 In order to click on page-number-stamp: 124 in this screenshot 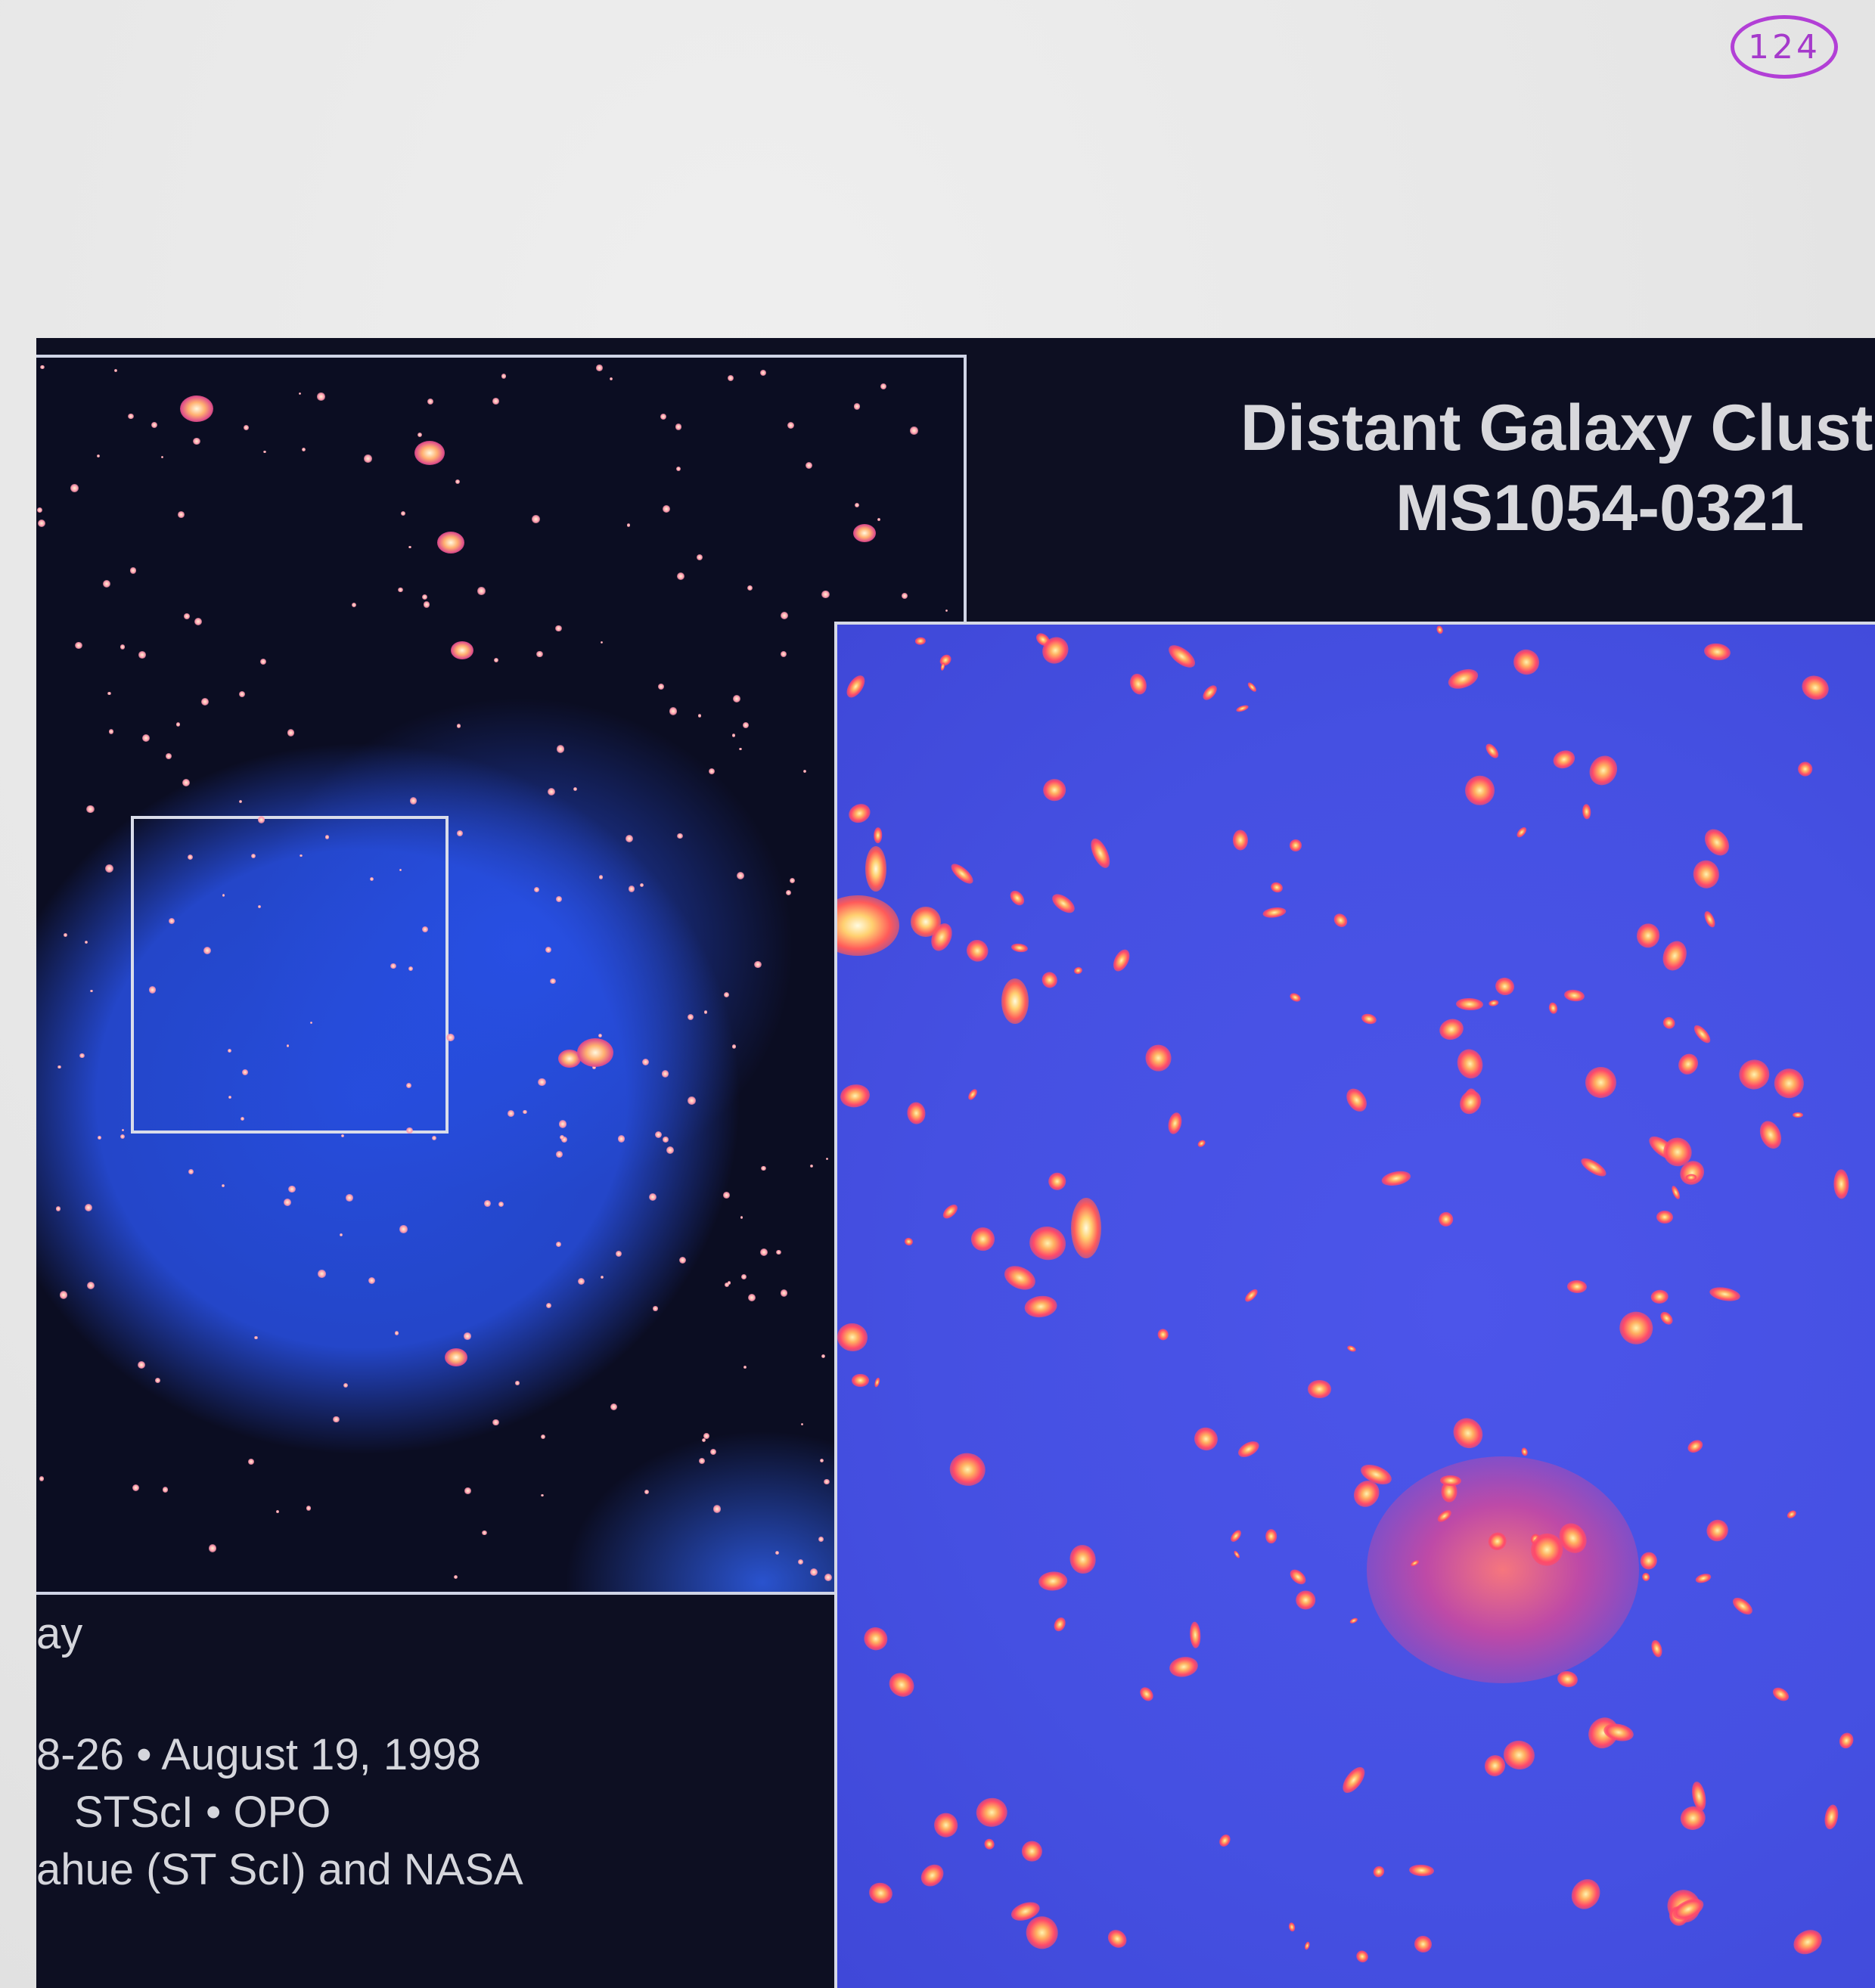, I will do `click(1784, 47)`.